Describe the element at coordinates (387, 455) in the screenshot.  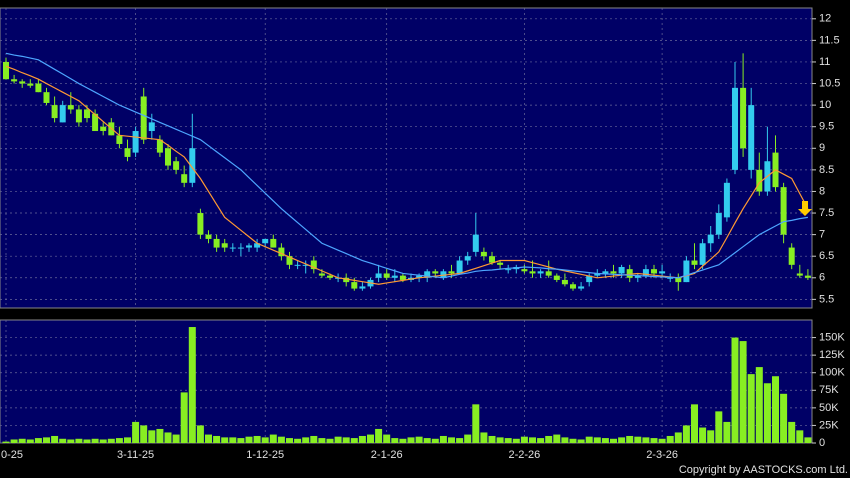
I see `x-tick-label: 2-1-26` at that location.